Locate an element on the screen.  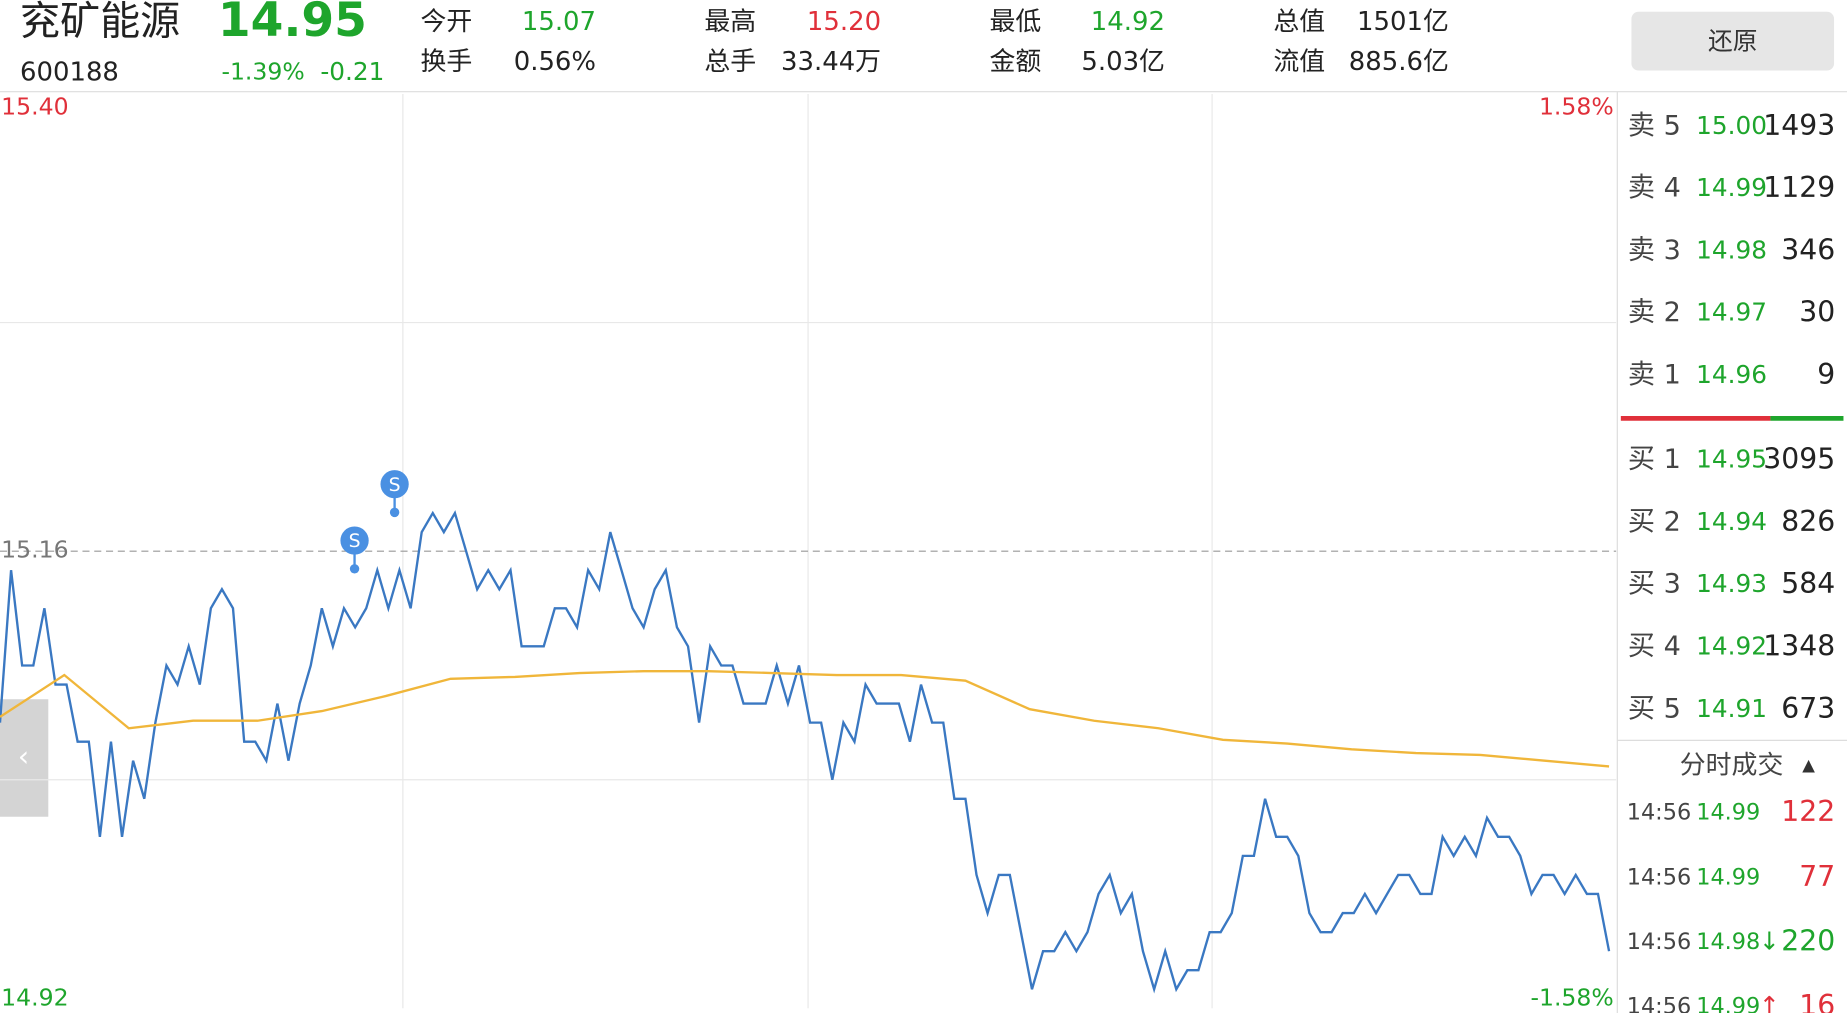
stat-label: 流值 is located at coordinates (1299, 62).